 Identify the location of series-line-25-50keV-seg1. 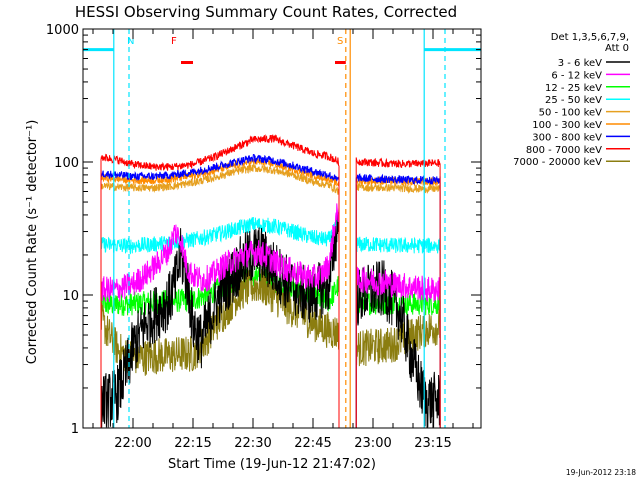
(398, 332).